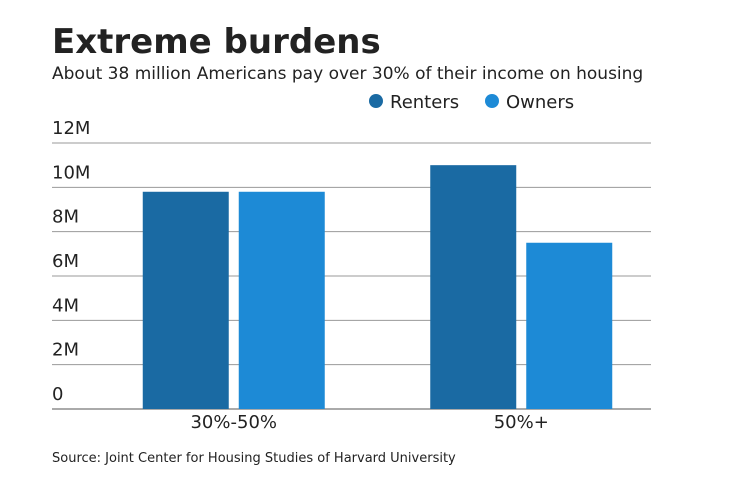 This screenshot has height=482, width=740. I want to click on legend-label: Renters, so click(424, 102).